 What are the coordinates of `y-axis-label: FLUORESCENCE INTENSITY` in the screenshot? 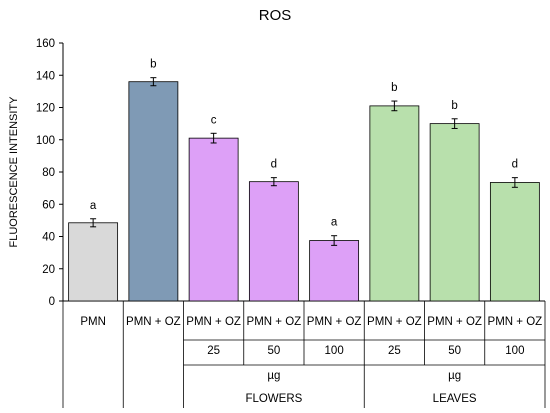 It's located at (14, 172).